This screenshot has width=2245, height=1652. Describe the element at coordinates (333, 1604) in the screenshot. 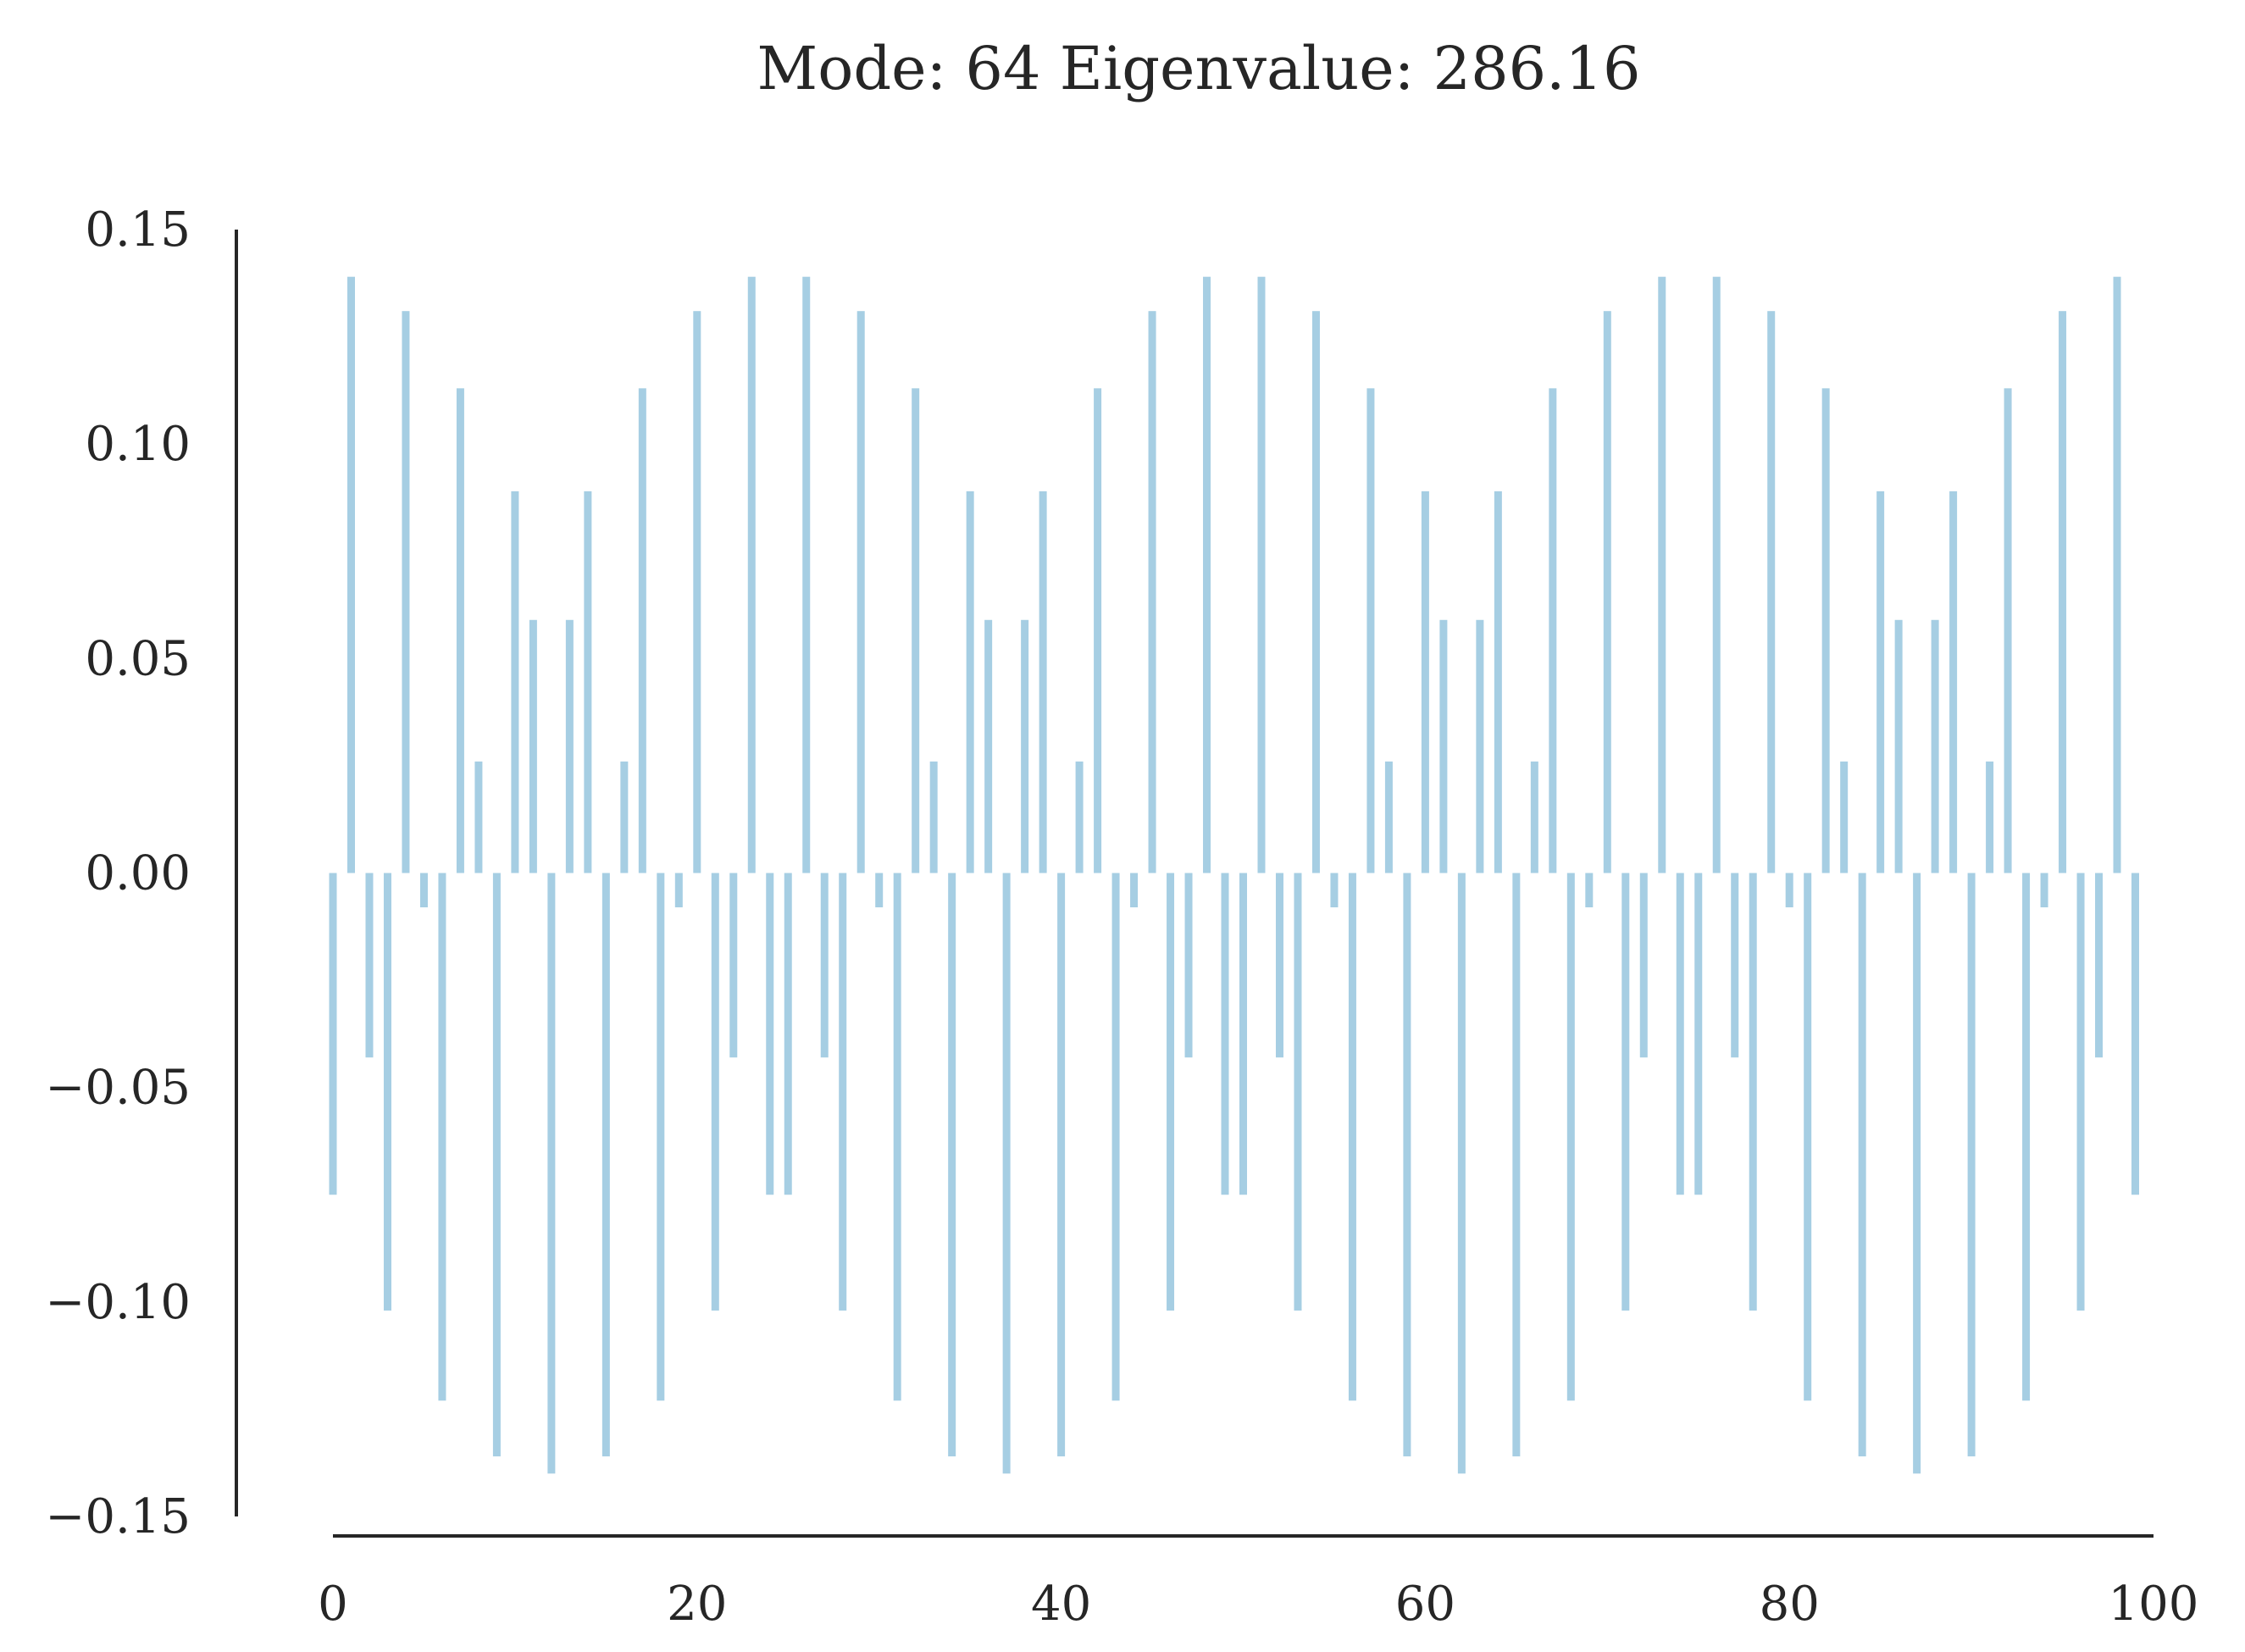

I see `x-tick-label: 0` at that location.